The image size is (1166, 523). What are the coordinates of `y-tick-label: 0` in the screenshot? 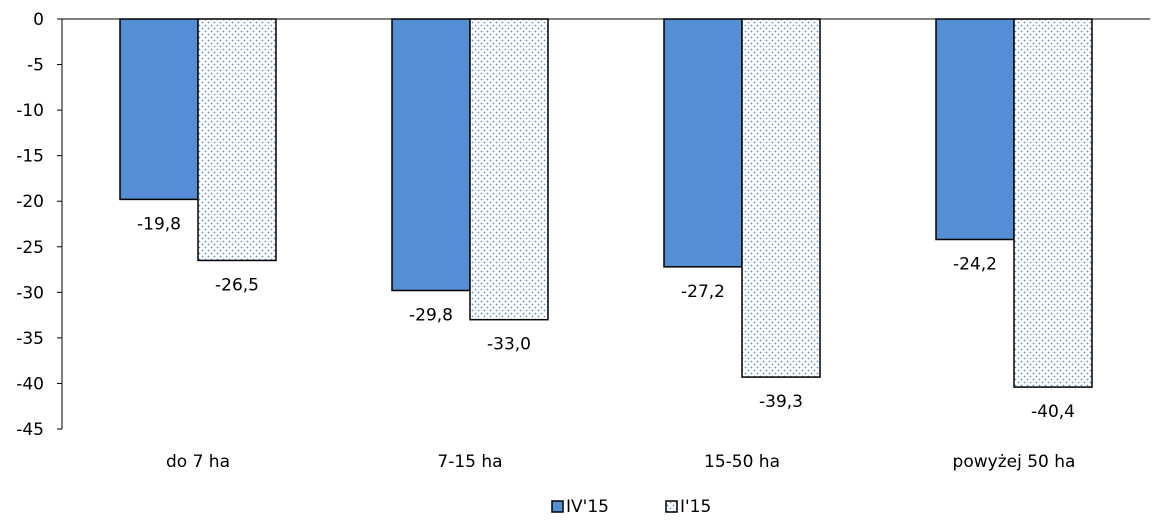 It's located at (38, 20).